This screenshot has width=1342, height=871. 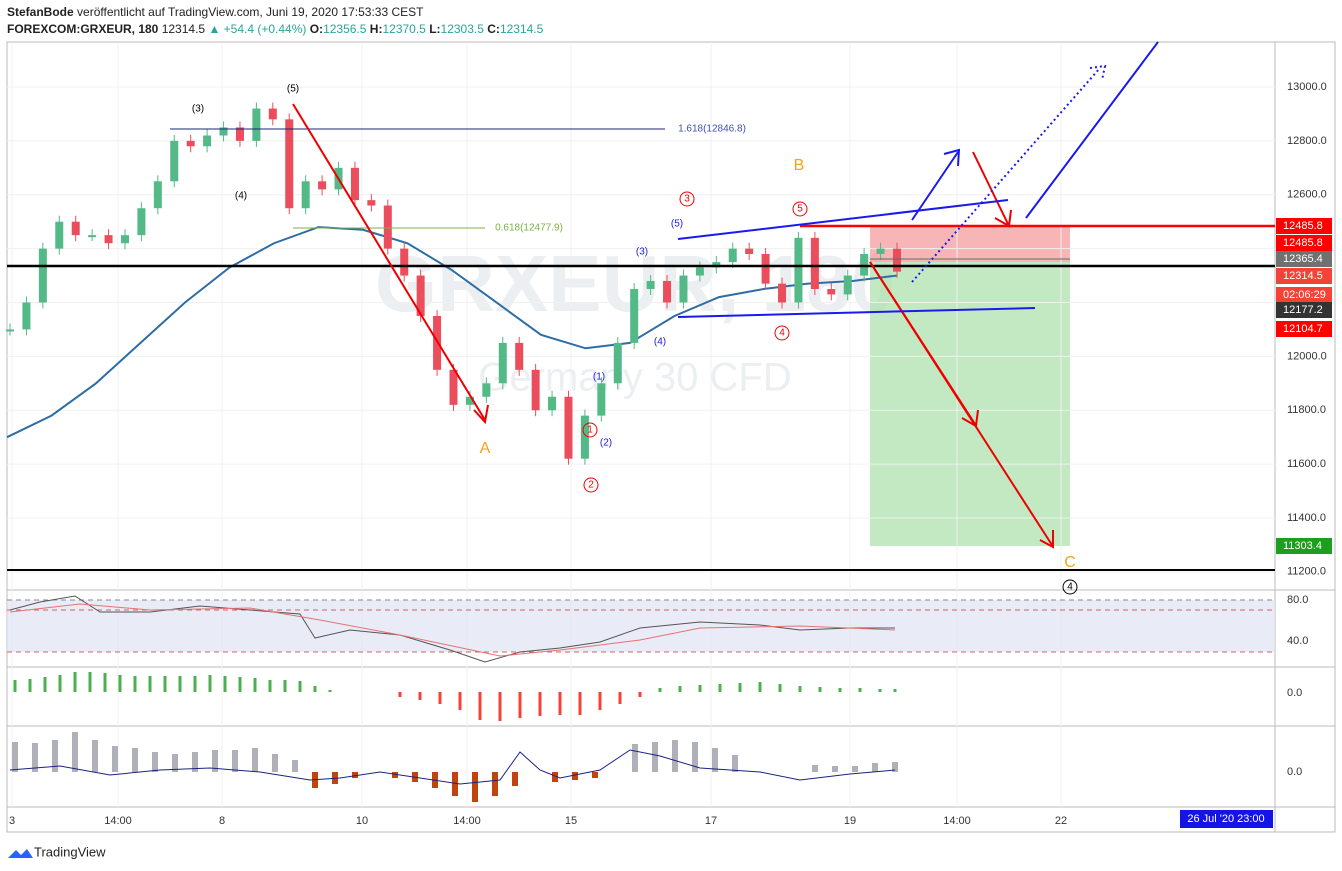 What do you see at coordinates (1306, 572) in the screenshot?
I see `y-tick-label: 11200.0` at bounding box center [1306, 572].